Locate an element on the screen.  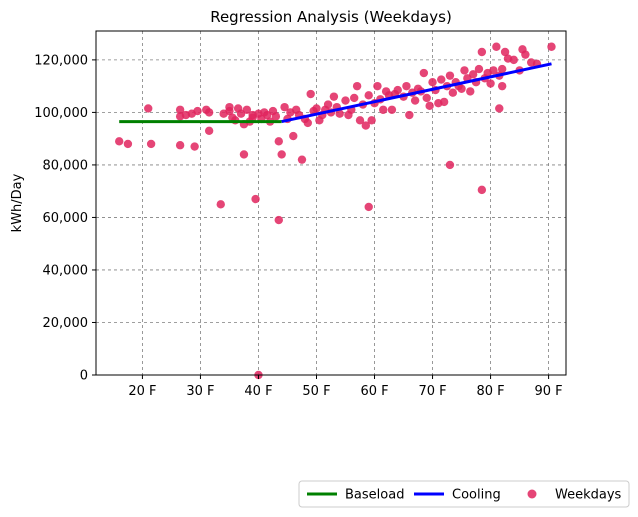
y-tick-label: 20,000 is located at coordinates (66, 323).